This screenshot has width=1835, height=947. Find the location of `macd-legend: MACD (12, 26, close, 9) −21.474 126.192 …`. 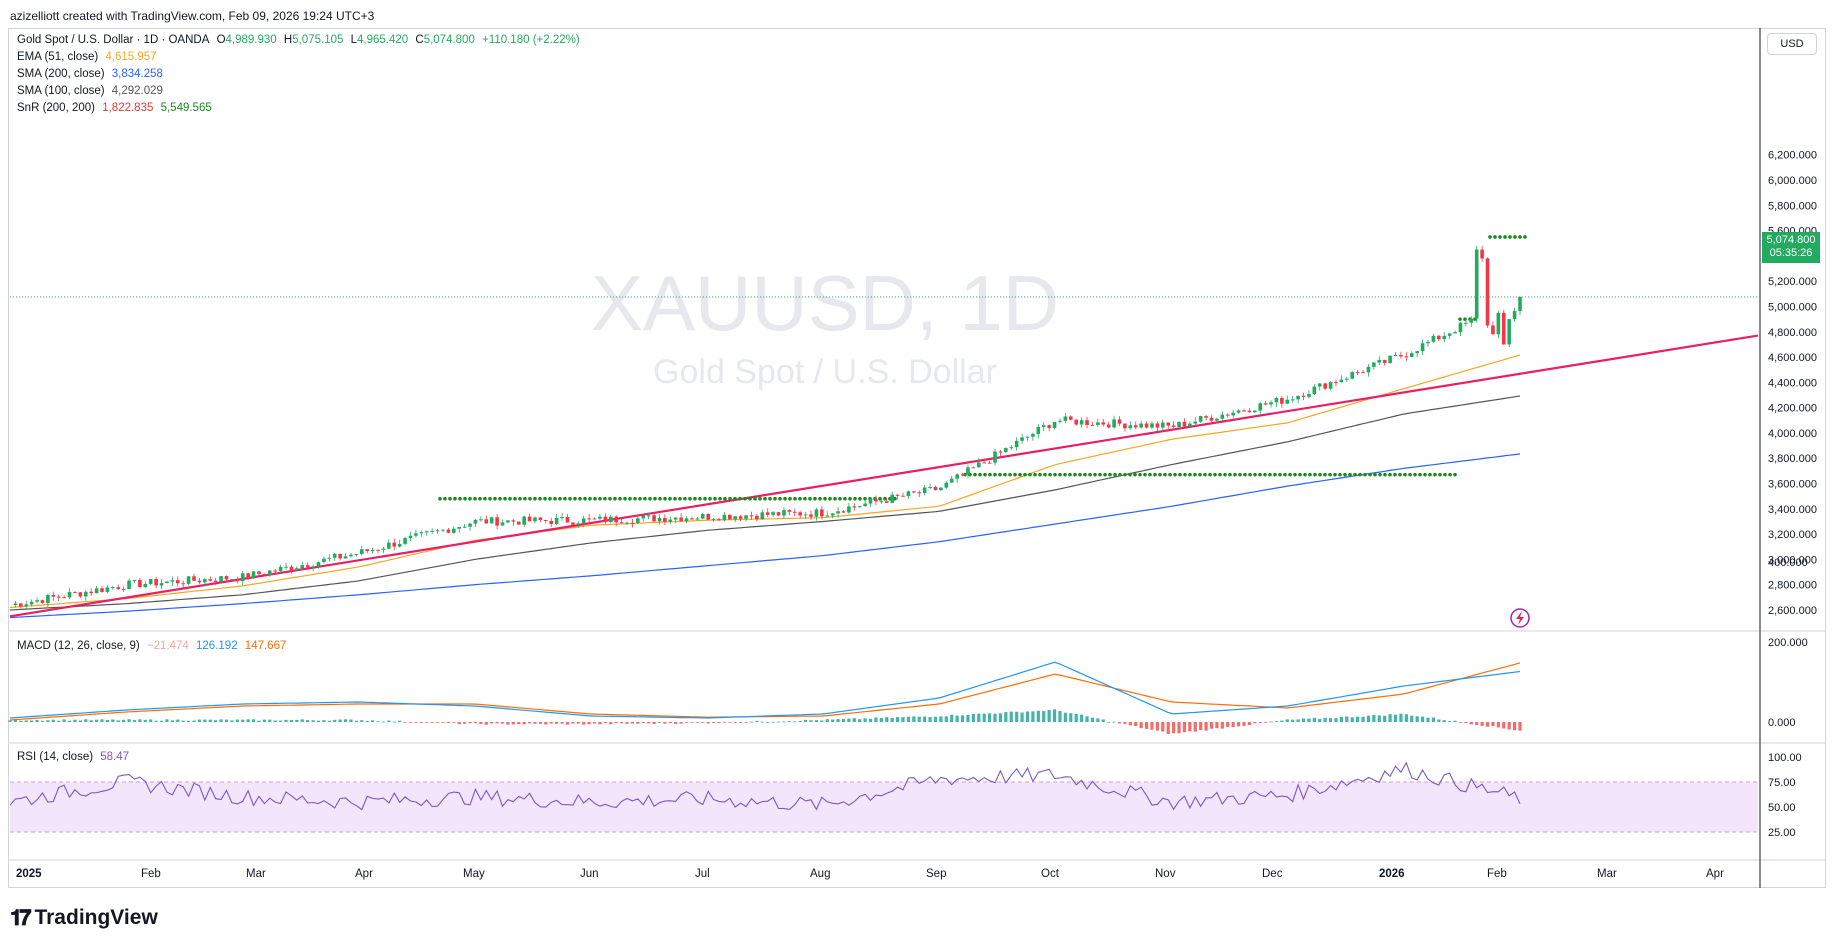

macd-legend: MACD (12, 26, close, 9) −21.474 126.192 … is located at coordinates (153, 646).